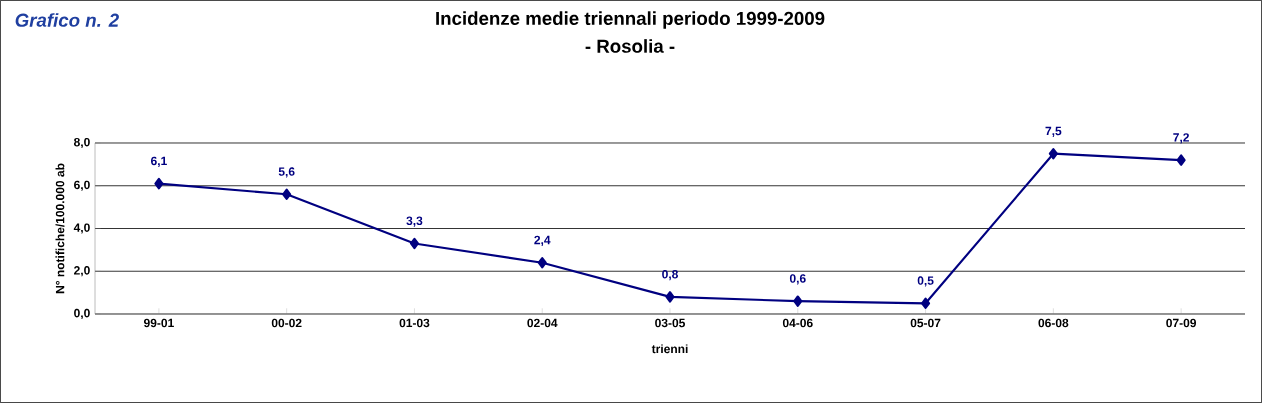 The width and height of the screenshot is (1262, 403). Describe the element at coordinates (82, 314) in the screenshot. I see `y-tick-label: 0,0` at that location.